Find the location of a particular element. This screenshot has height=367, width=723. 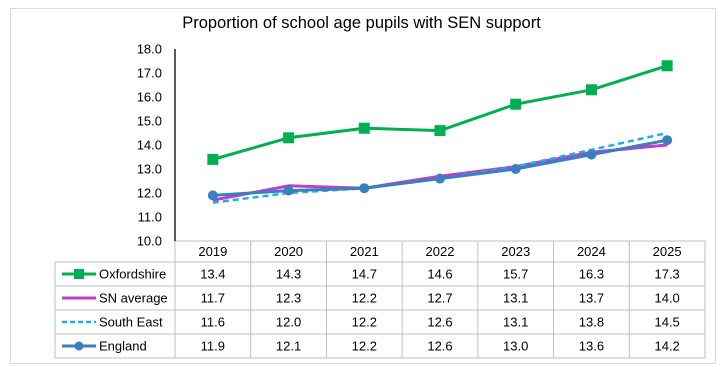

table-cell-value: 13.7 is located at coordinates (591, 298).